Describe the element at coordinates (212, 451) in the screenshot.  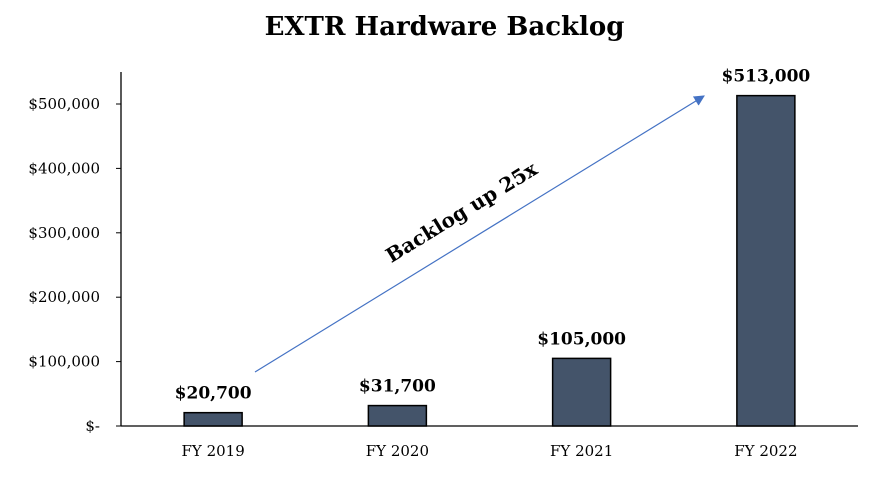
I see `x-tick-label: FY 2019` at that location.